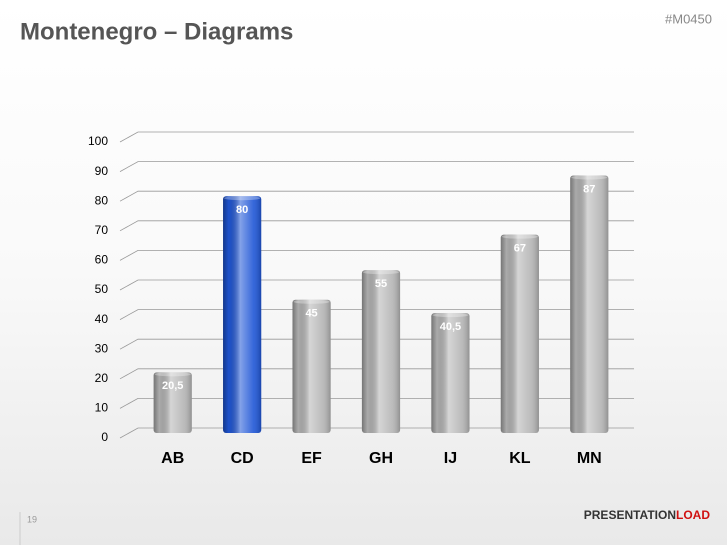 Image resolution: width=727 pixels, height=545 pixels. Describe the element at coordinates (242, 210) in the screenshot. I see `value-label: 80` at that location.